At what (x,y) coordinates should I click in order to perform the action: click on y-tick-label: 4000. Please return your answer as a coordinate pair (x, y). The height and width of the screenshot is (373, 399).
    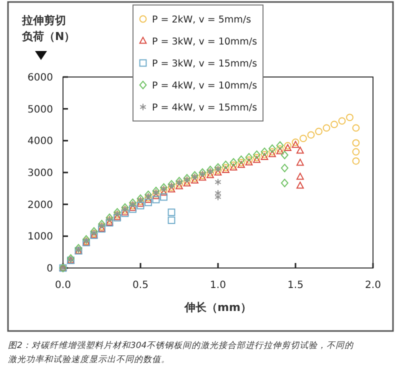
    Looking at the image, I should click on (40, 142).